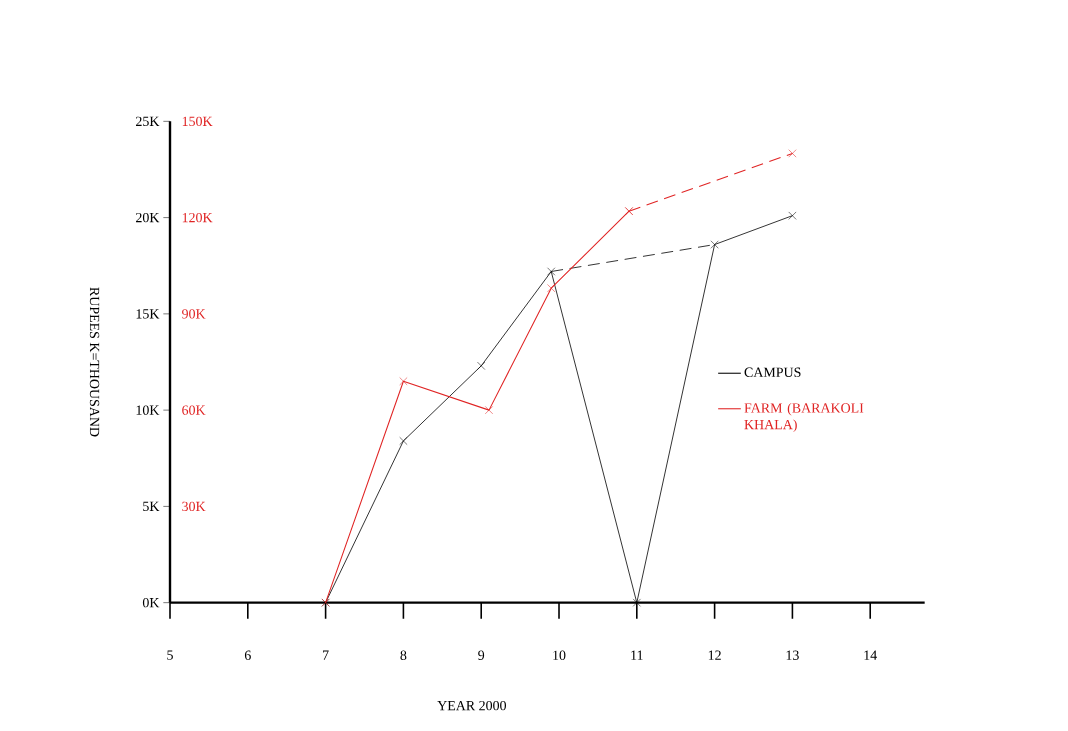 Image resolution: width=1068 pixels, height=731 pixels. I want to click on y2-tick-label: 30K, so click(194, 506).